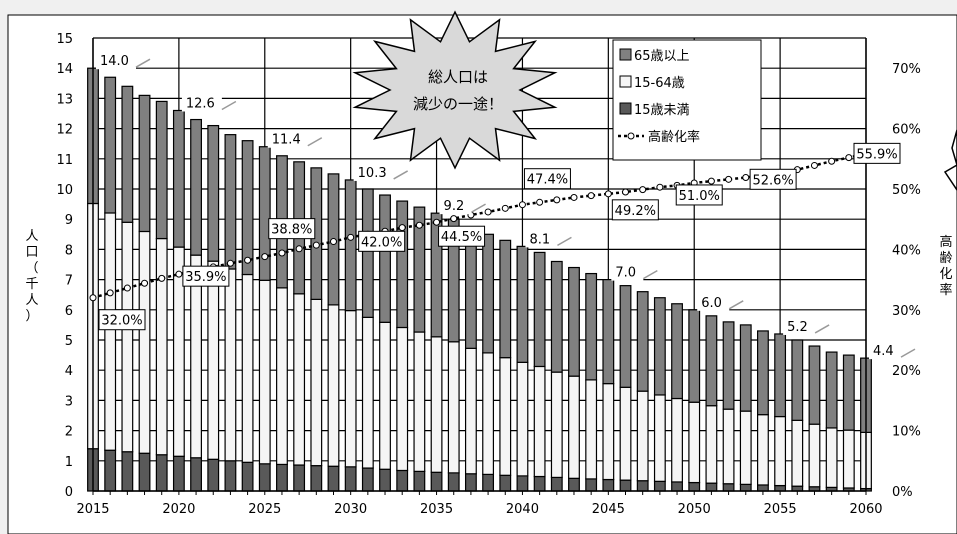  What do you see at coordinates (92, 509) in the screenshot?
I see `x-tick-label: 2015` at bounding box center [92, 509].